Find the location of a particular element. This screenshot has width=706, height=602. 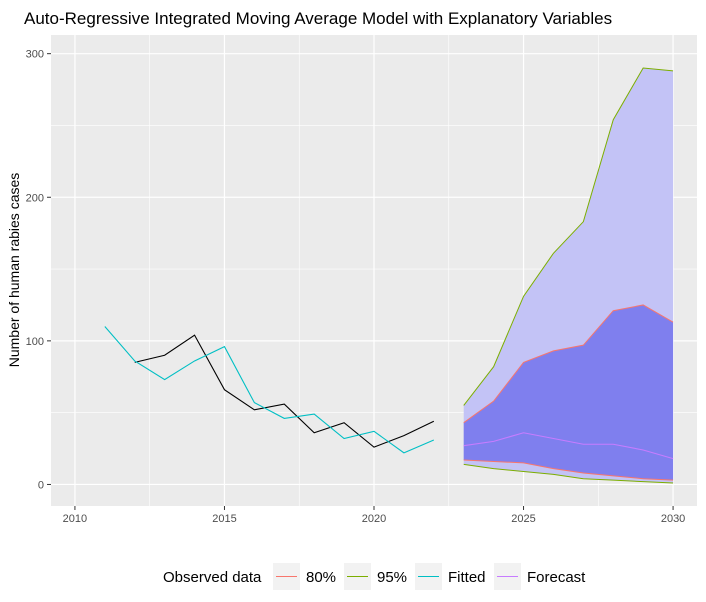

band-95-lower-line is located at coordinates (568, 473).